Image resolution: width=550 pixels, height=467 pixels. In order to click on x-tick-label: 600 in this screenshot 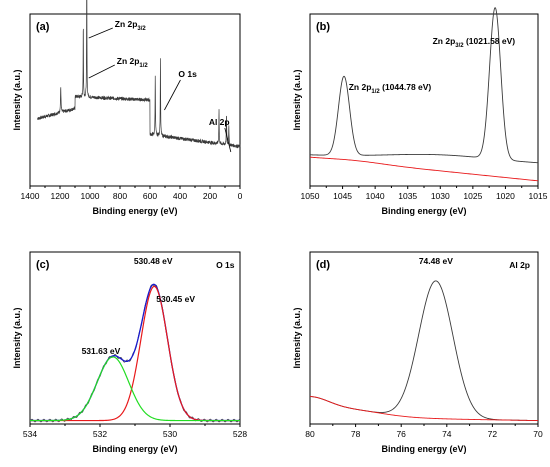, I will do `click(150, 196)`.